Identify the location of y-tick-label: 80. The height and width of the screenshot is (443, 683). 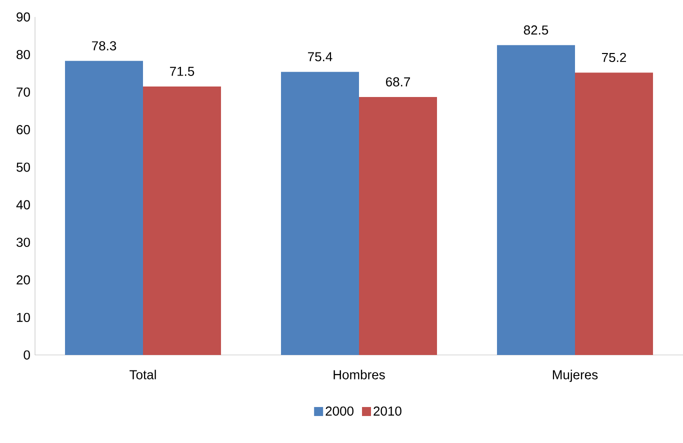
(23, 55).